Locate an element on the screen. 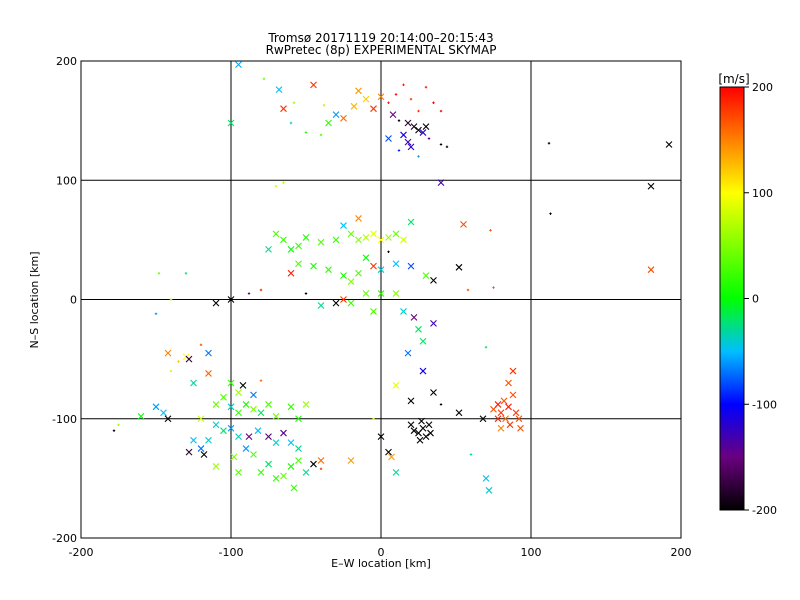  x-tick-label: 100 is located at coordinates (531, 552).